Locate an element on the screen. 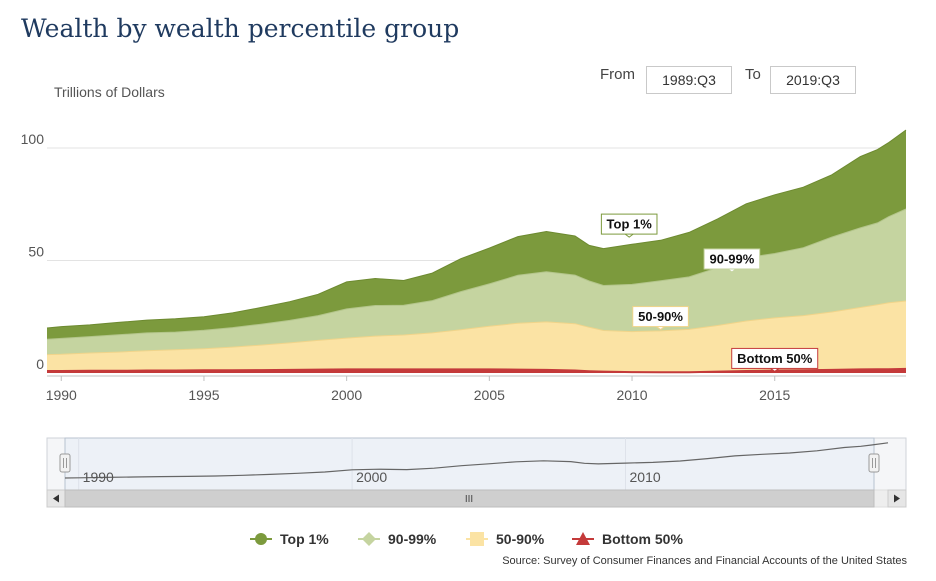 The height and width of the screenshot is (581, 936). annotation-label: 50-90% is located at coordinates (660, 316).